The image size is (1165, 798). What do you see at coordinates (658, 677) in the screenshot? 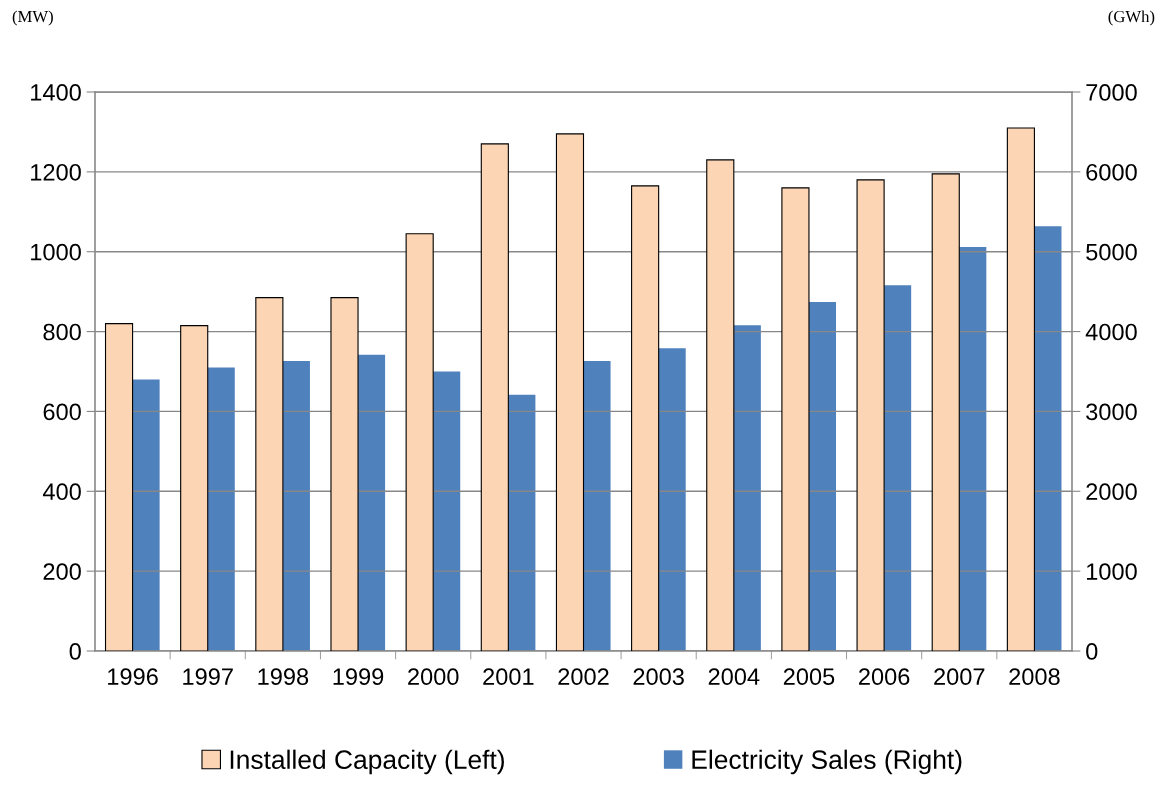
I see `x-tick-label: 2003` at bounding box center [658, 677].